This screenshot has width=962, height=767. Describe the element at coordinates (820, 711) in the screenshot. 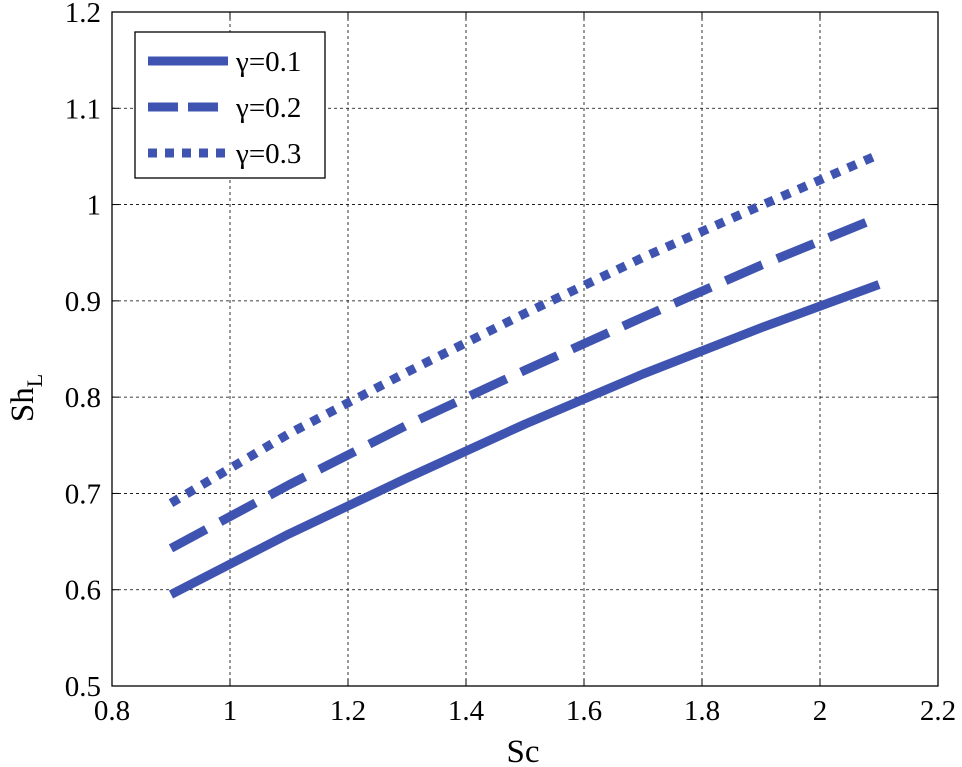

I see `x-tick-label: 2` at that location.